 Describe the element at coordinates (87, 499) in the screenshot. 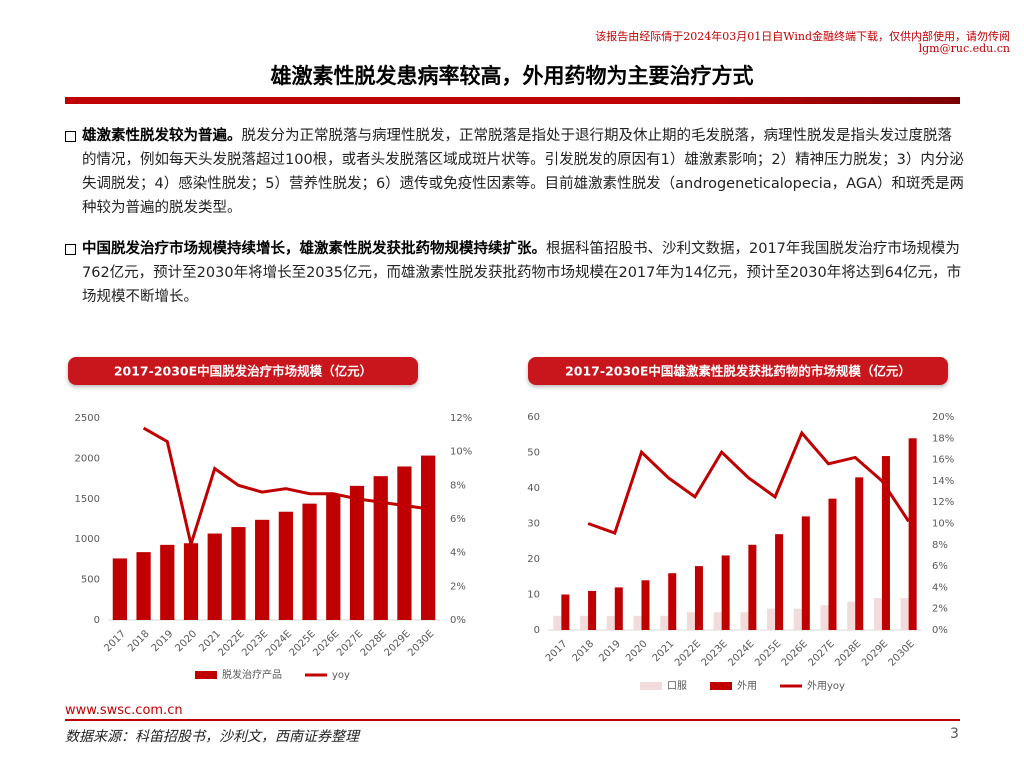

I see `y-tick-label: 1500` at that location.